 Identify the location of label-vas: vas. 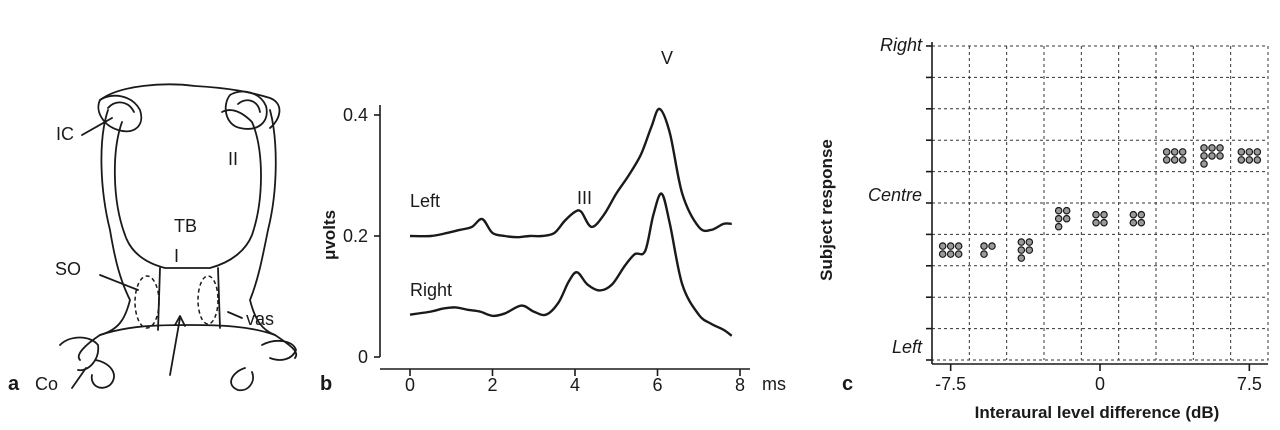
(260, 319).